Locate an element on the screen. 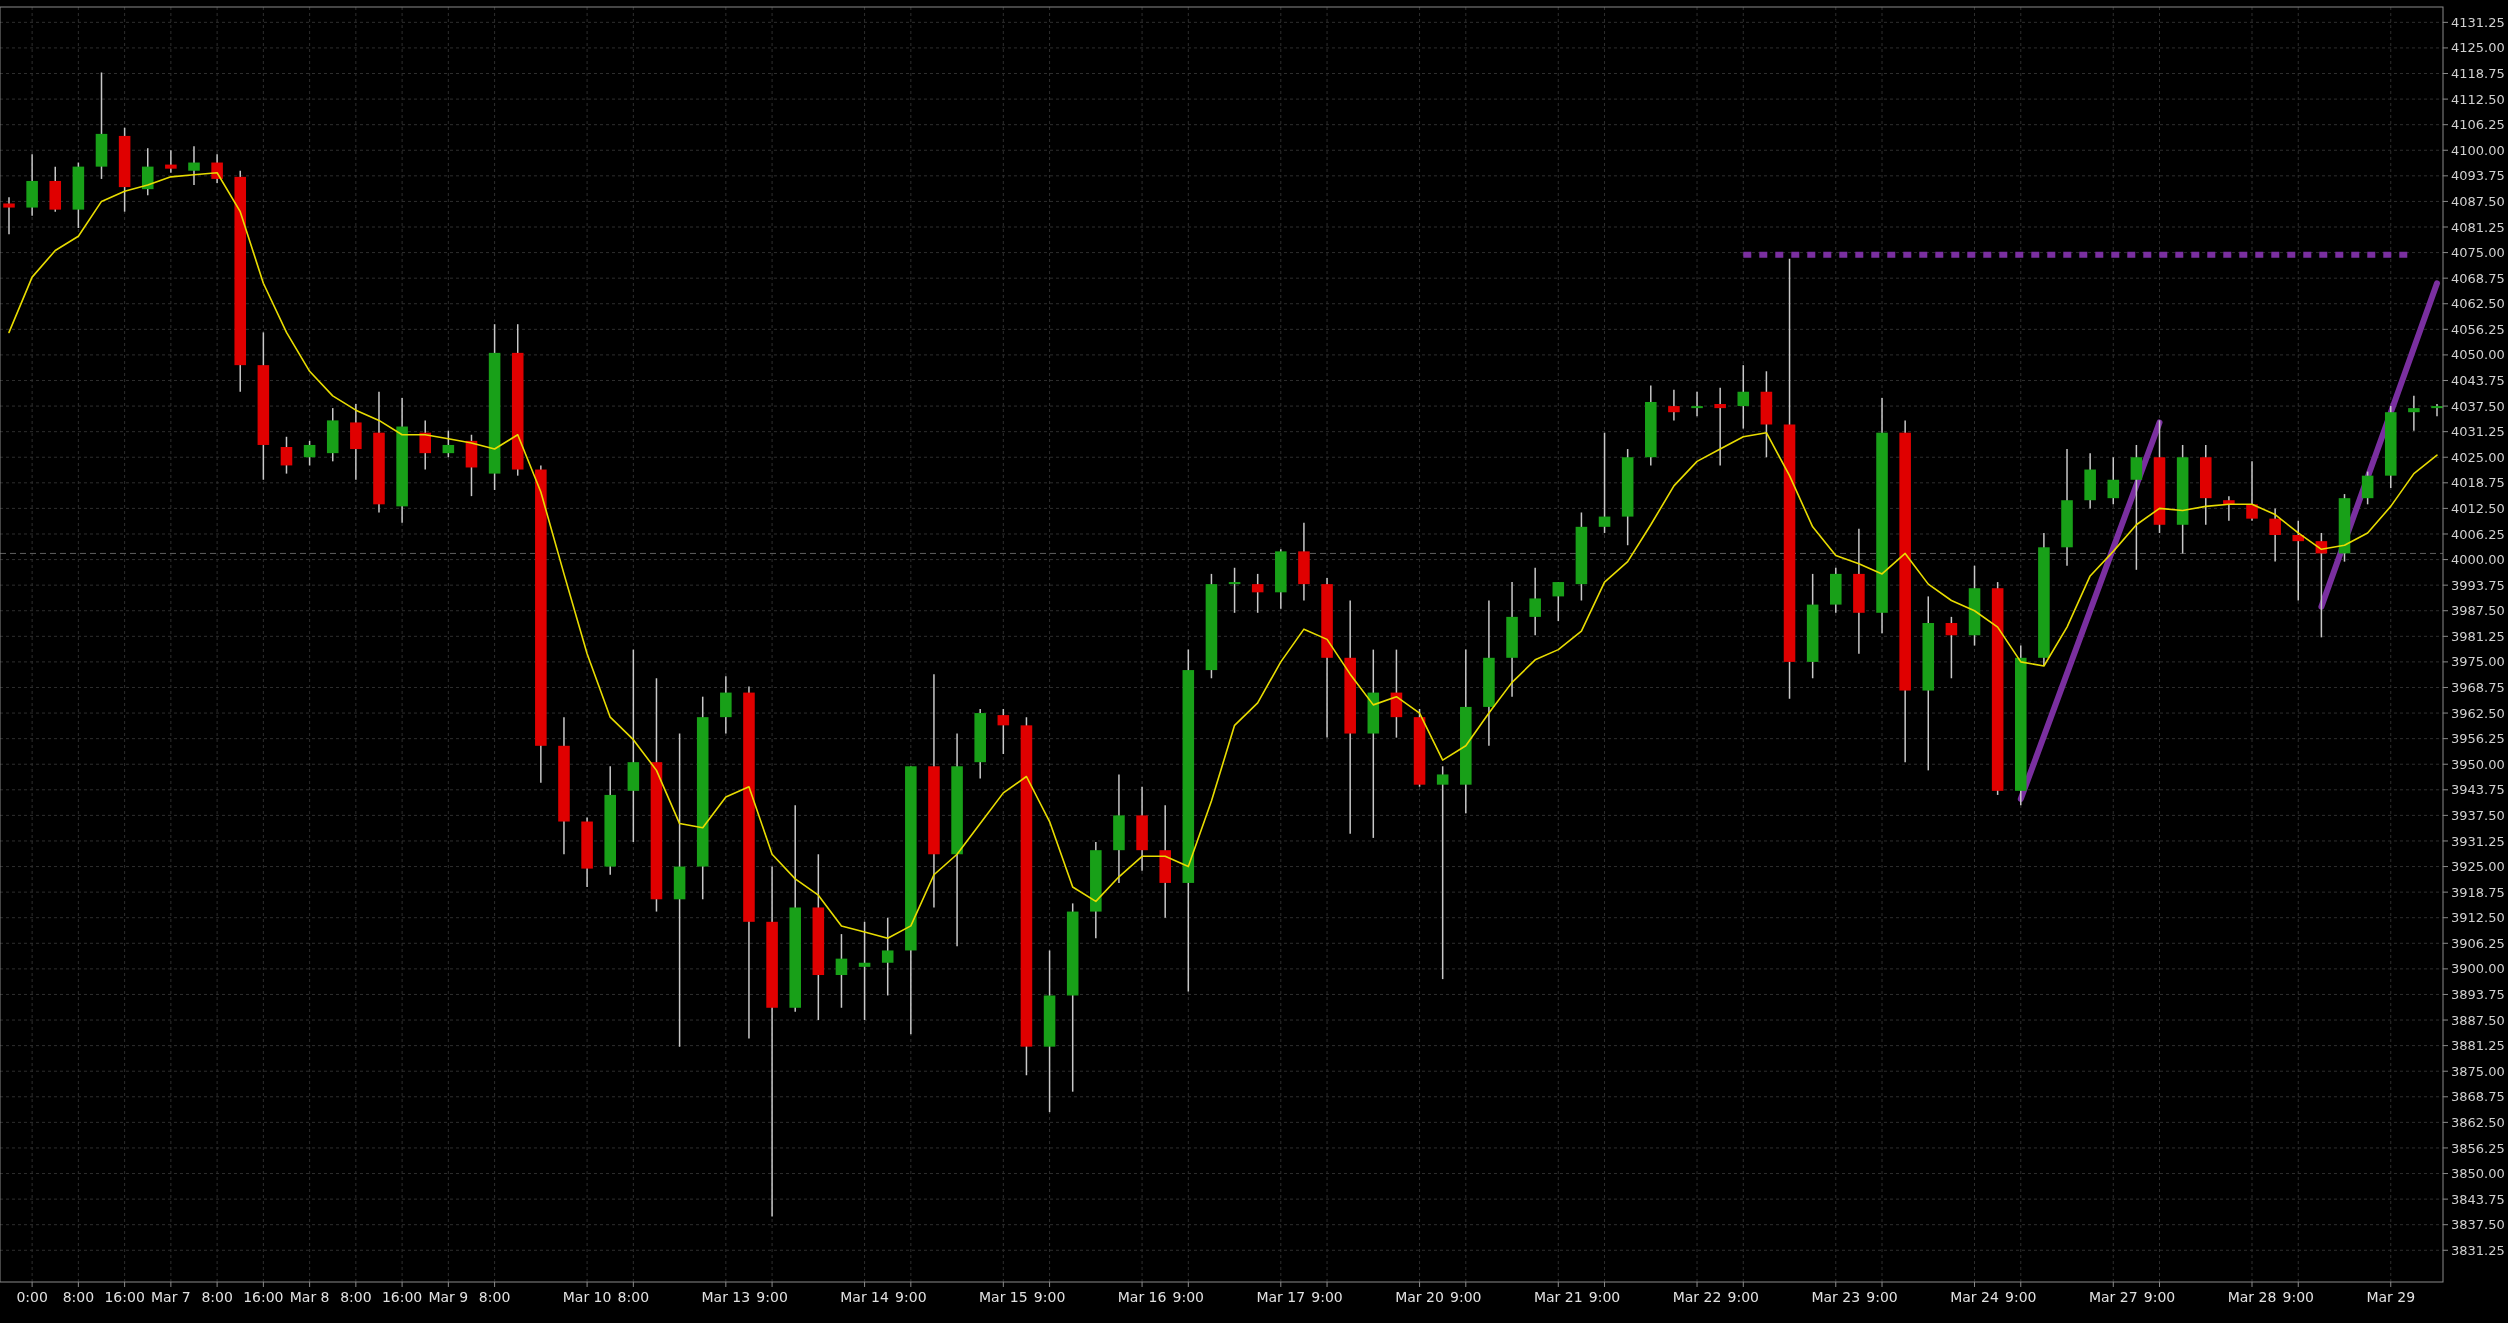 The image size is (2508, 1323). y-tick-label: 4012.50 is located at coordinates (2478, 508).